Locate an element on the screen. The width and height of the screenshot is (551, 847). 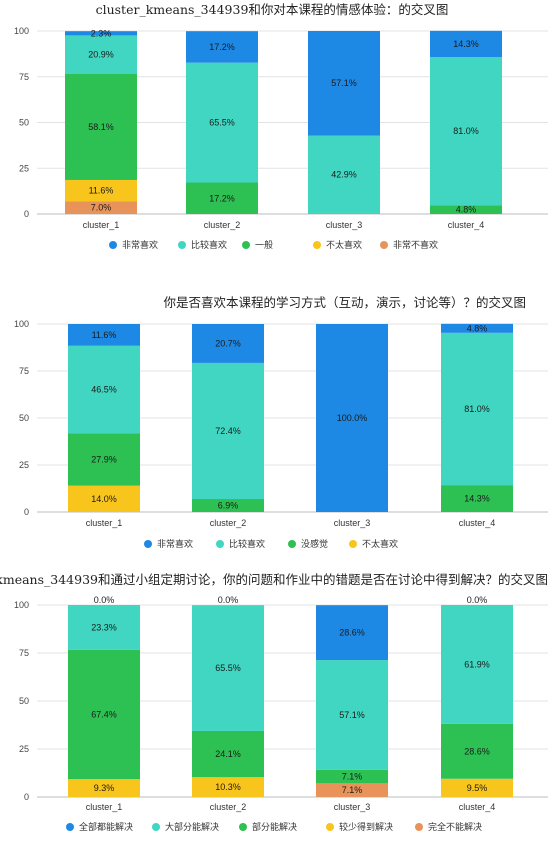
data-label: 23.3% is located at coordinates (104, 627).